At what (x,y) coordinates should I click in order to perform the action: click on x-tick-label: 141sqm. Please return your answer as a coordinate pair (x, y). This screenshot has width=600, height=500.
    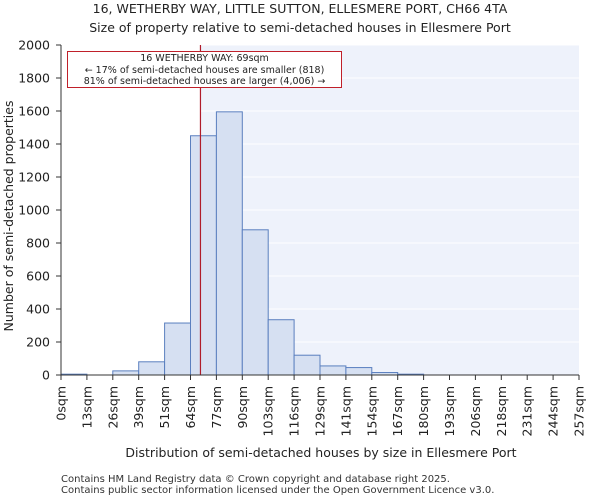
    Looking at the image, I should click on (345, 411).